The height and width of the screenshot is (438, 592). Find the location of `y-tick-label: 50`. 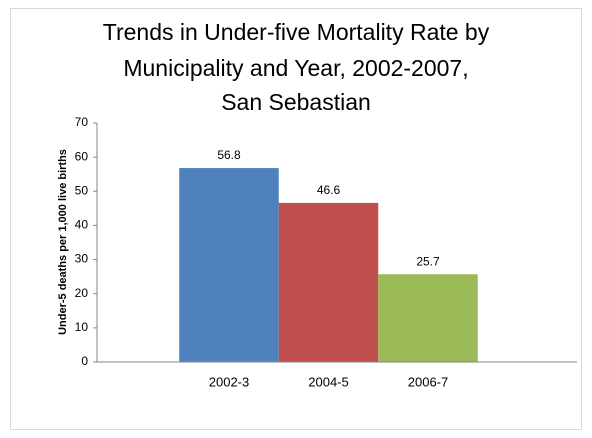

y-tick-label: 50 is located at coordinates (82, 190).